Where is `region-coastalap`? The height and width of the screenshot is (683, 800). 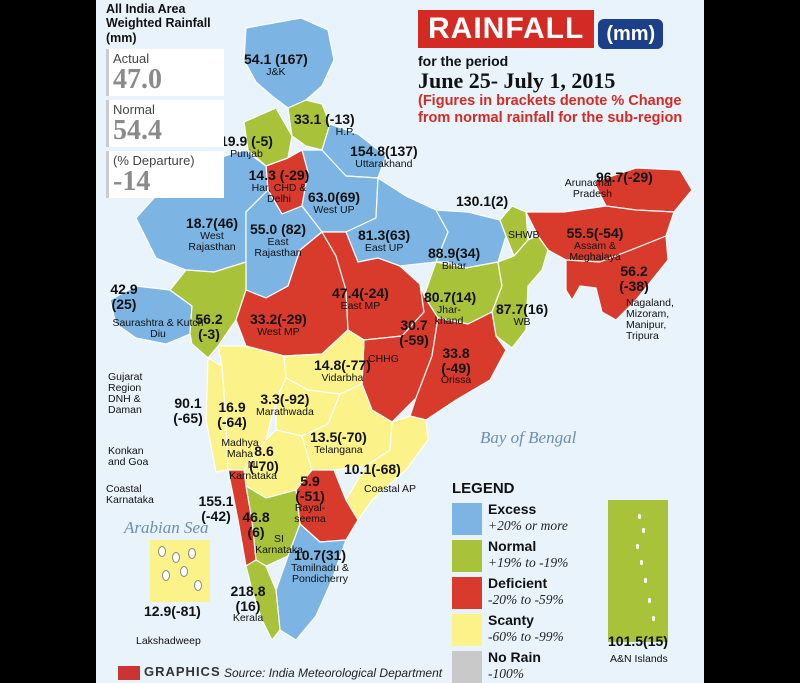 region-coastalap is located at coordinates (387, 468).